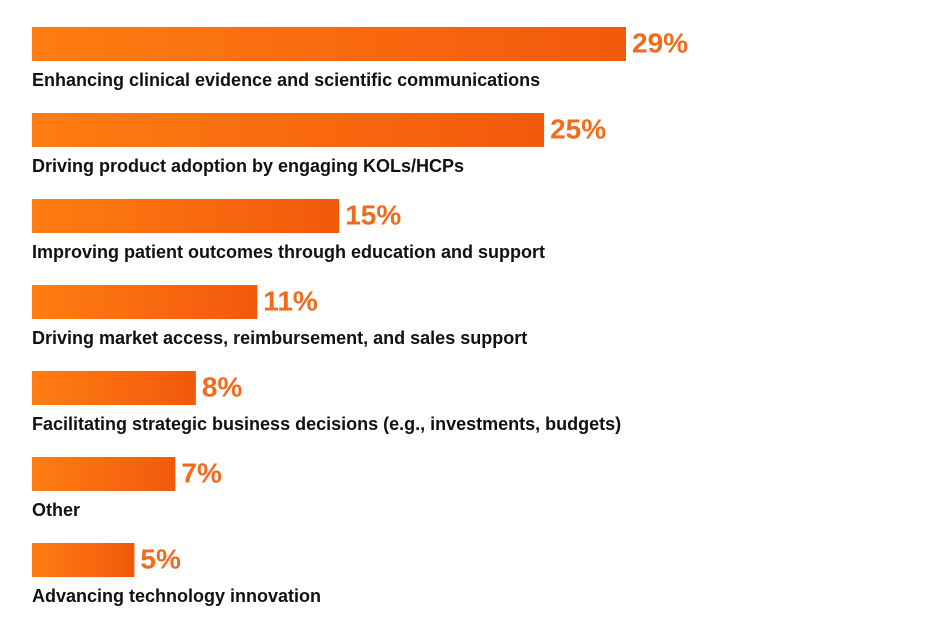 This screenshot has height=634, width=949. What do you see at coordinates (373, 214) in the screenshot?
I see `value-label: 15%` at bounding box center [373, 214].